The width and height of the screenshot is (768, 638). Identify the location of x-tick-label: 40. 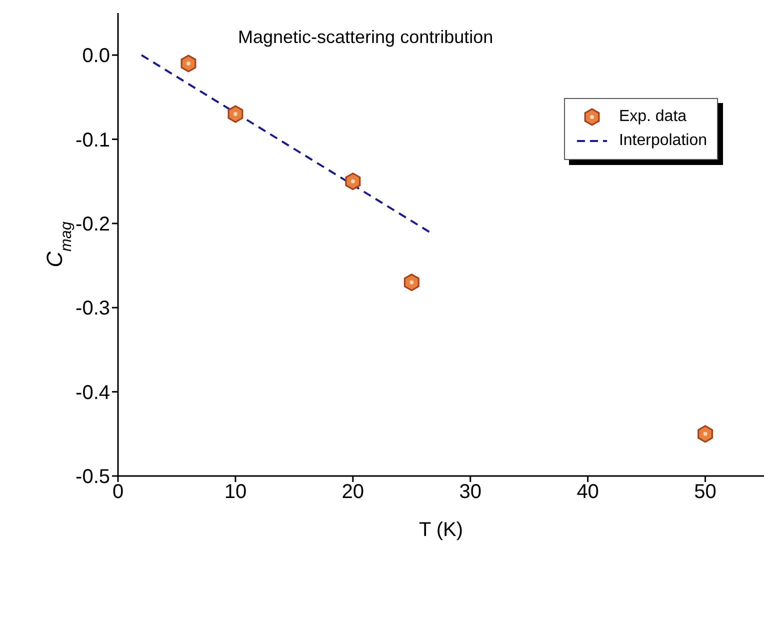
(587, 492).